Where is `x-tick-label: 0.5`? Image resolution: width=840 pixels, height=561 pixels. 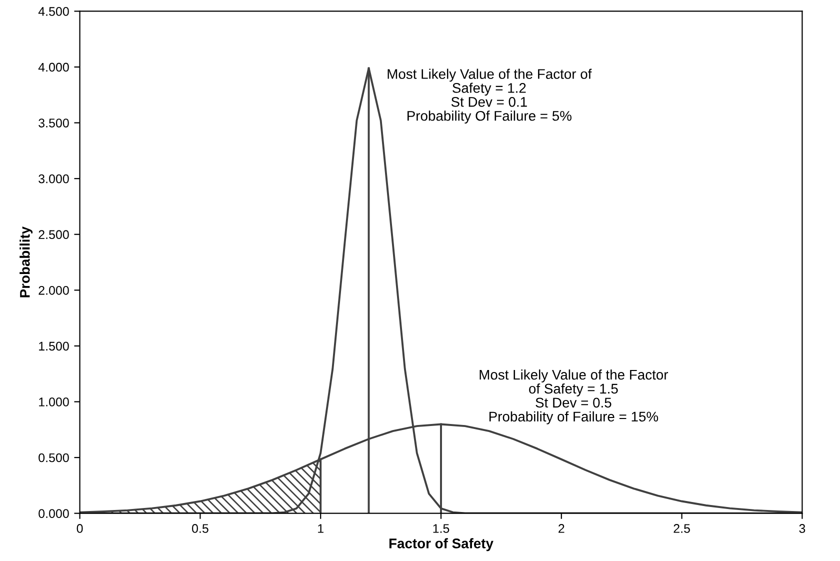
x-tick-label: 0.5 is located at coordinates (200, 528).